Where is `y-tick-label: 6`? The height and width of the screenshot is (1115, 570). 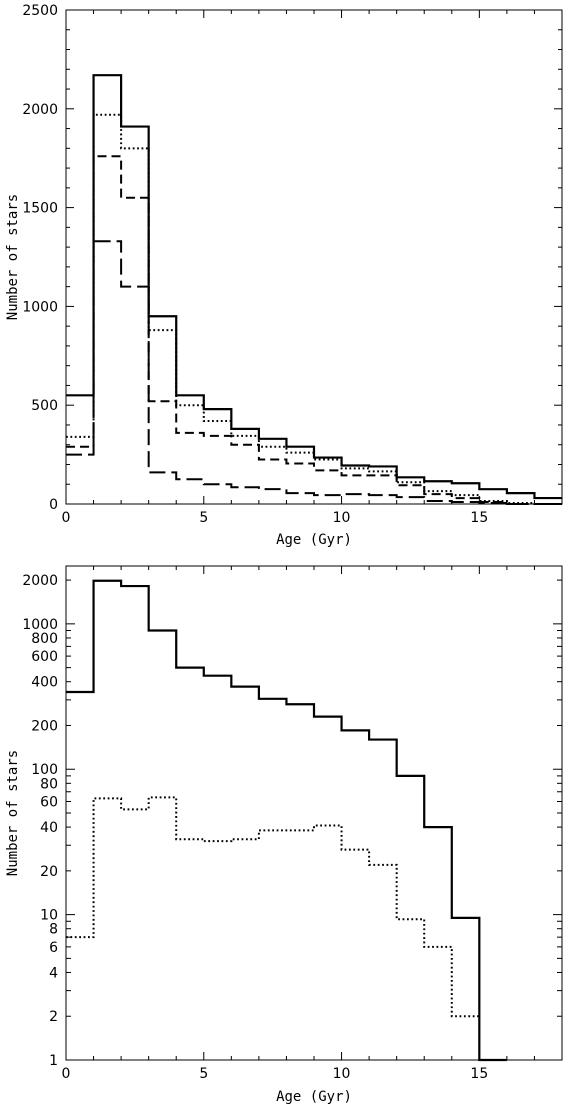 y-tick-label: 6 is located at coordinates (53, 948).